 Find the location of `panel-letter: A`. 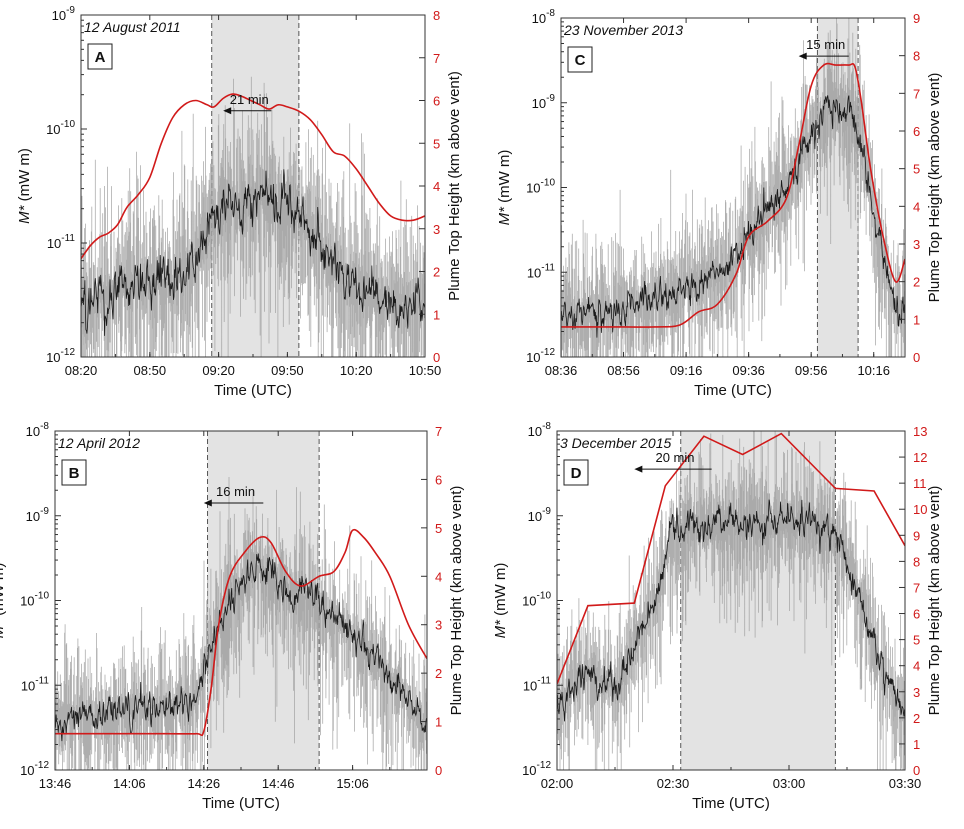

panel-letter: A is located at coordinates (100, 57).